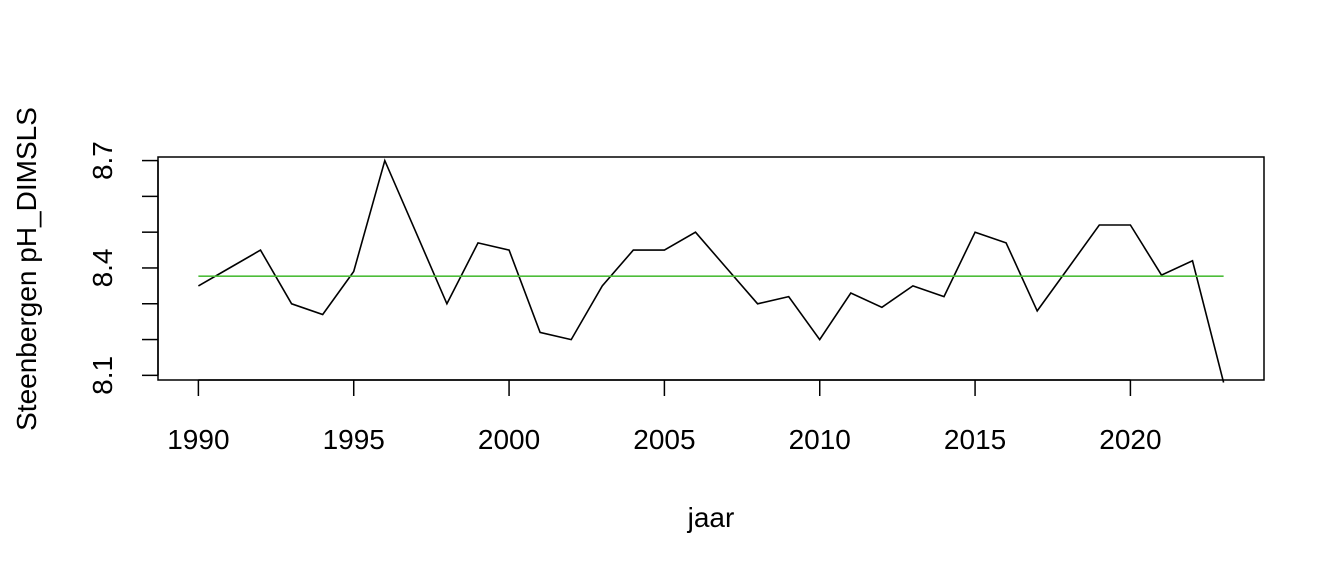  What do you see at coordinates (198, 439) in the screenshot?
I see `x-tick-label: 1990` at bounding box center [198, 439].